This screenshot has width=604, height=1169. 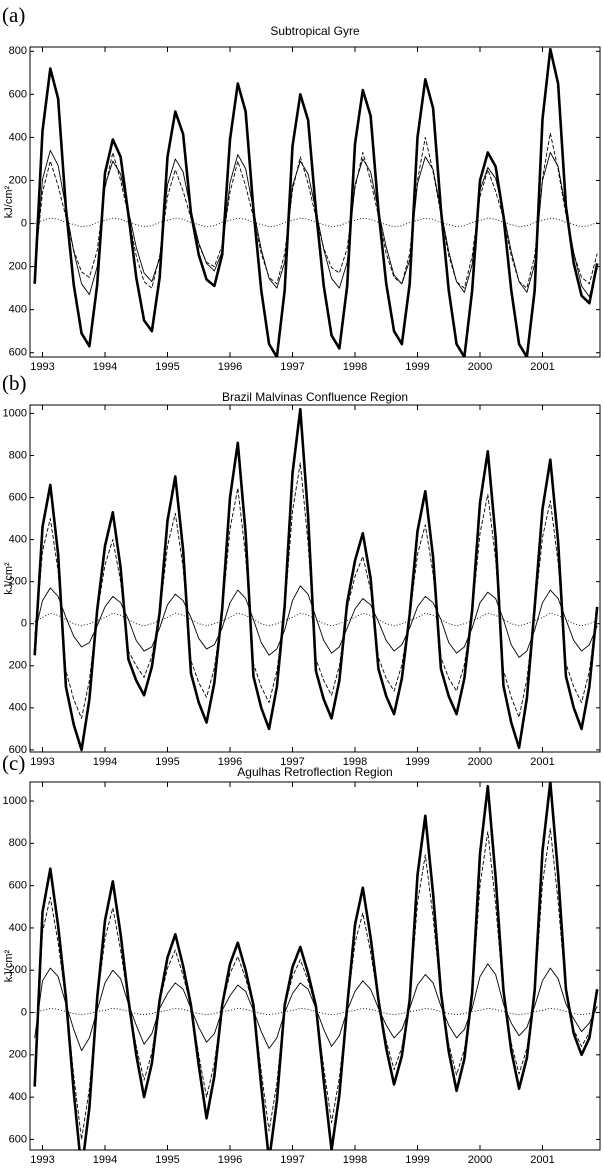 What do you see at coordinates (14, 383) in the screenshot?
I see `panel-label: (b)` at bounding box center [14, 383].